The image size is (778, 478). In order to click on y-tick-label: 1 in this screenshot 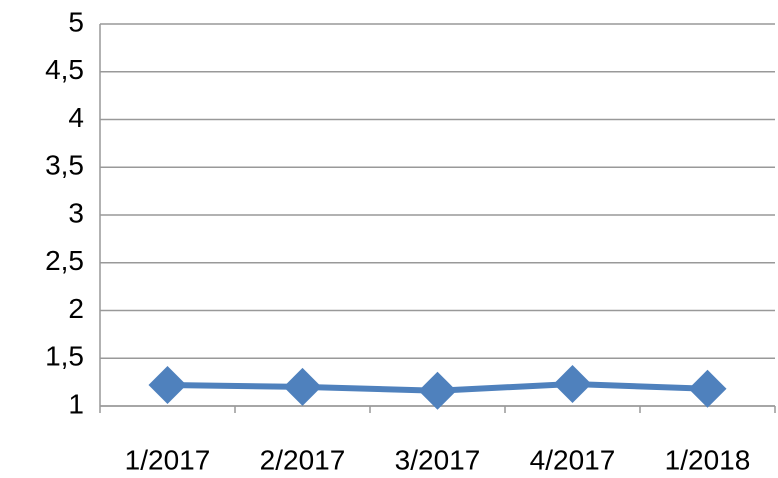, I will do `click(76, 403)`.